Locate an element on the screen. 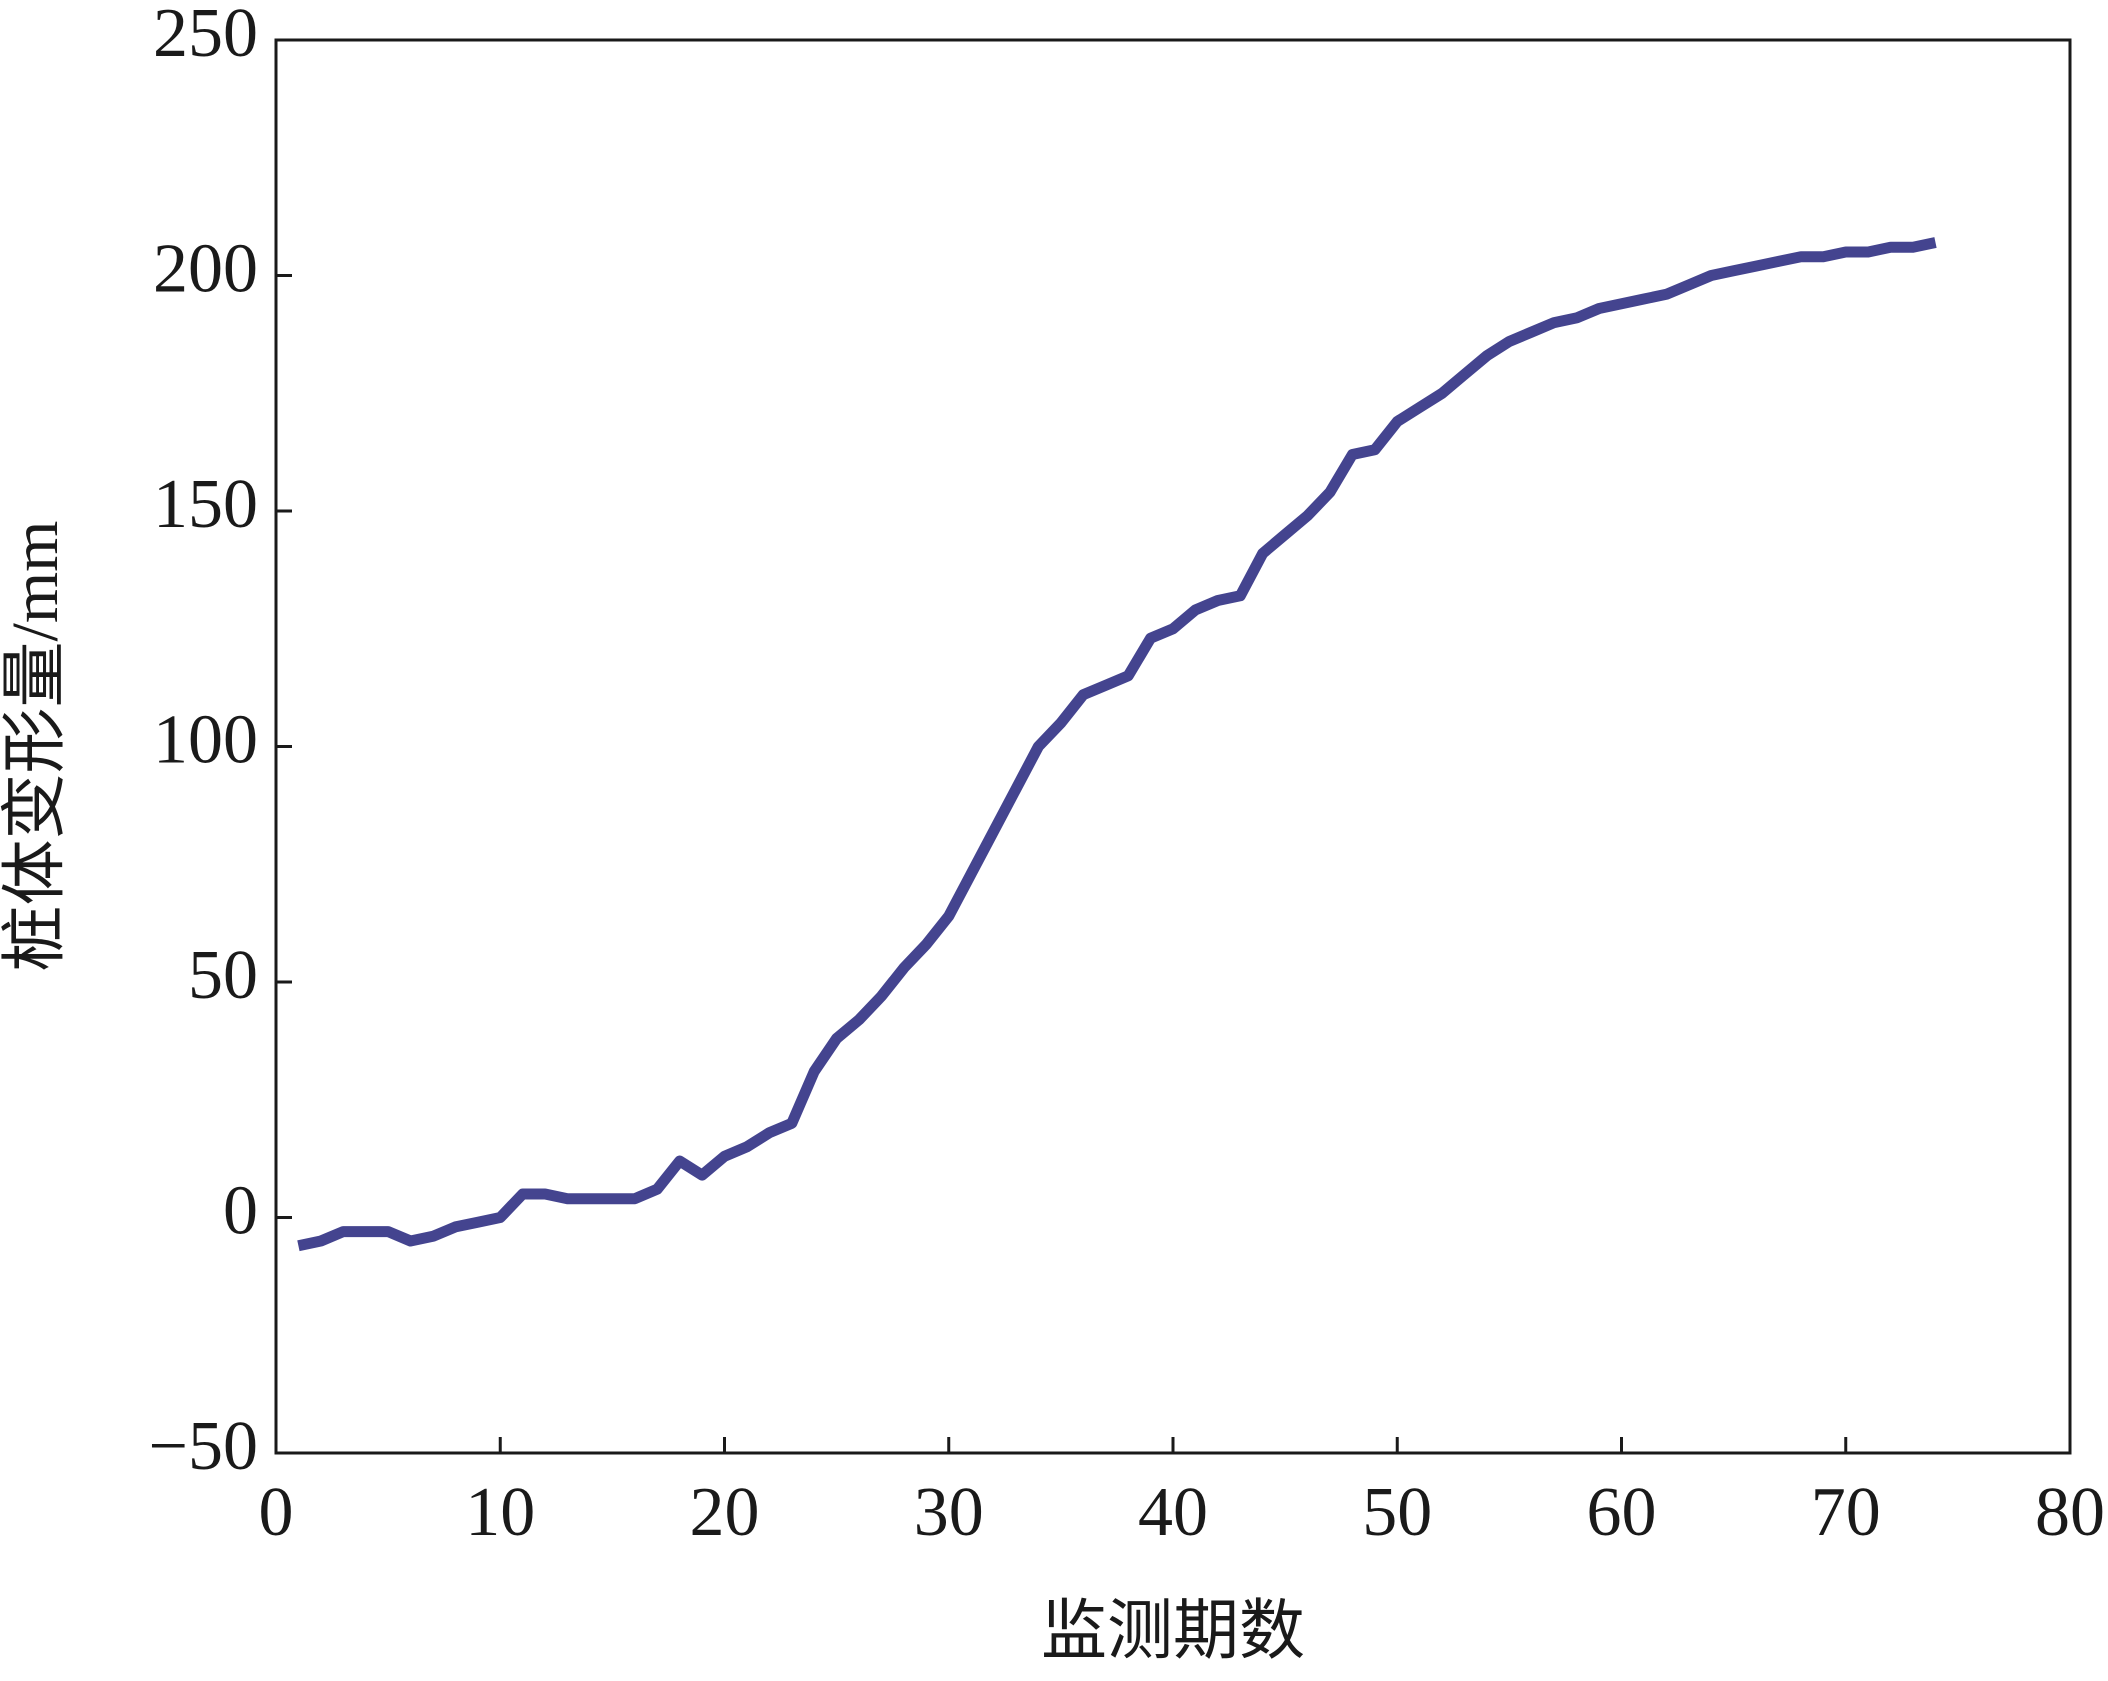 The width and height of the screenshot is (2108, 1681). y-tick-label: 50 is located at coordinates (223, 975).